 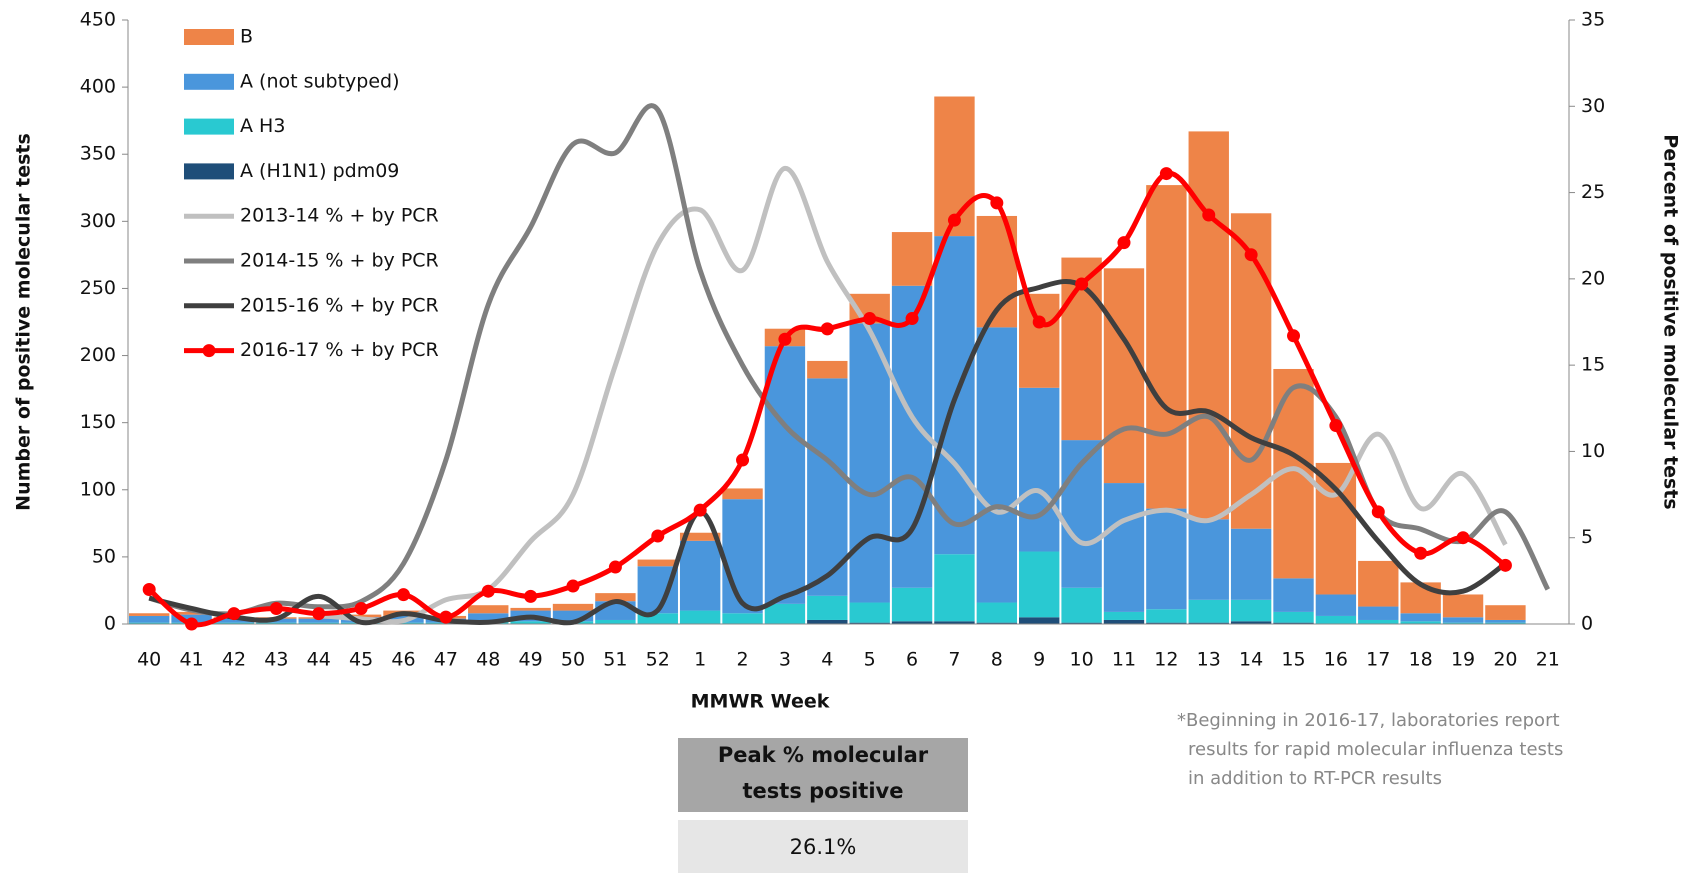 I want to click on x-tick-label: 52, so click(x=658, y=660).